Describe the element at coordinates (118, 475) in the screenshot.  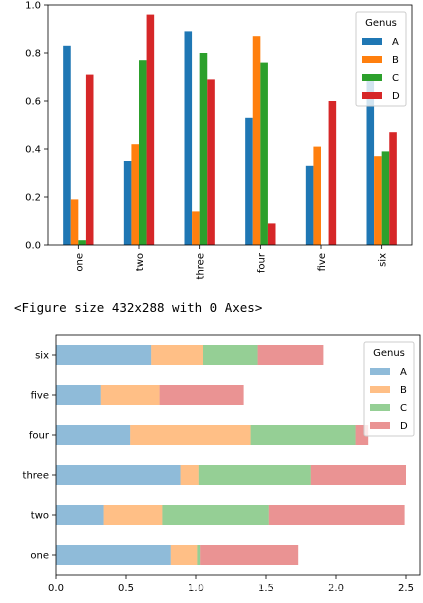
I see `hbar-three-A` at that location.